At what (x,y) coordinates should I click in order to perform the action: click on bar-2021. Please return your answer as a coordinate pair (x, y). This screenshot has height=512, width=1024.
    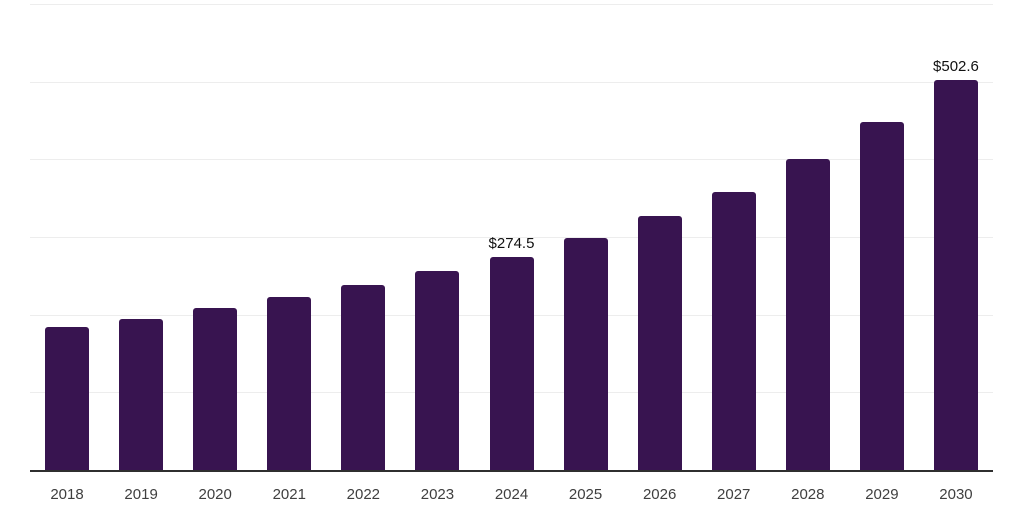
    Looking at the image, I should click on (289, 383).